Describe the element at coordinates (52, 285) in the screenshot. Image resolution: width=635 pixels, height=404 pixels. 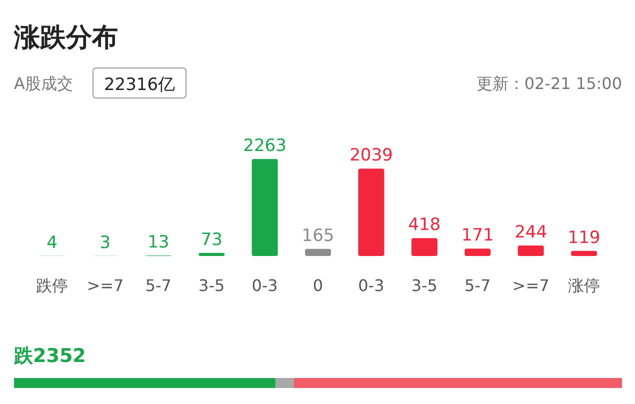
I see `x-tick-label: 跌停` at that location.